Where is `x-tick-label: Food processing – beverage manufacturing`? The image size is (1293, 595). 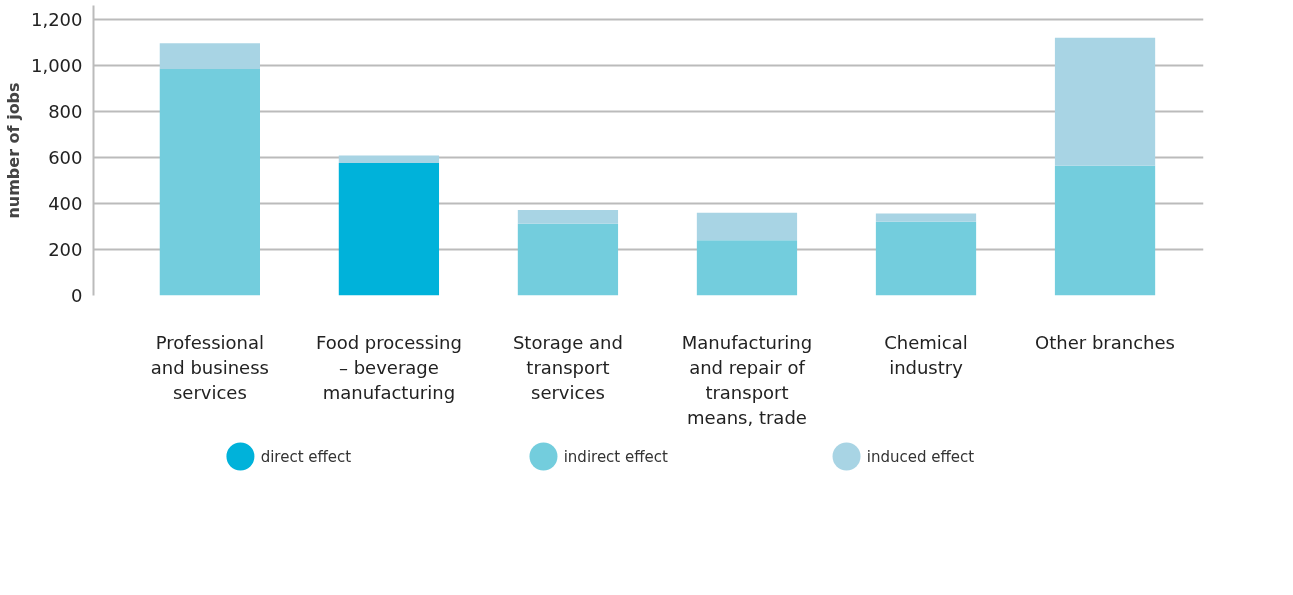 x-tick-label: Food processing – beverage manufacturing is located at coordinates (388, 367).